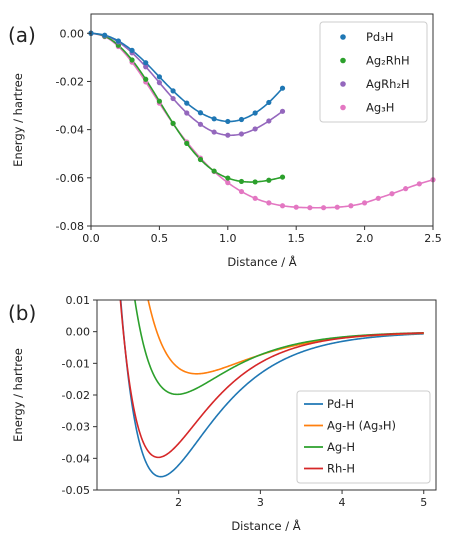  Describe the element at coordinates (22, 313) in the screenshot. I see `panel-b-label: (b)` at that location.